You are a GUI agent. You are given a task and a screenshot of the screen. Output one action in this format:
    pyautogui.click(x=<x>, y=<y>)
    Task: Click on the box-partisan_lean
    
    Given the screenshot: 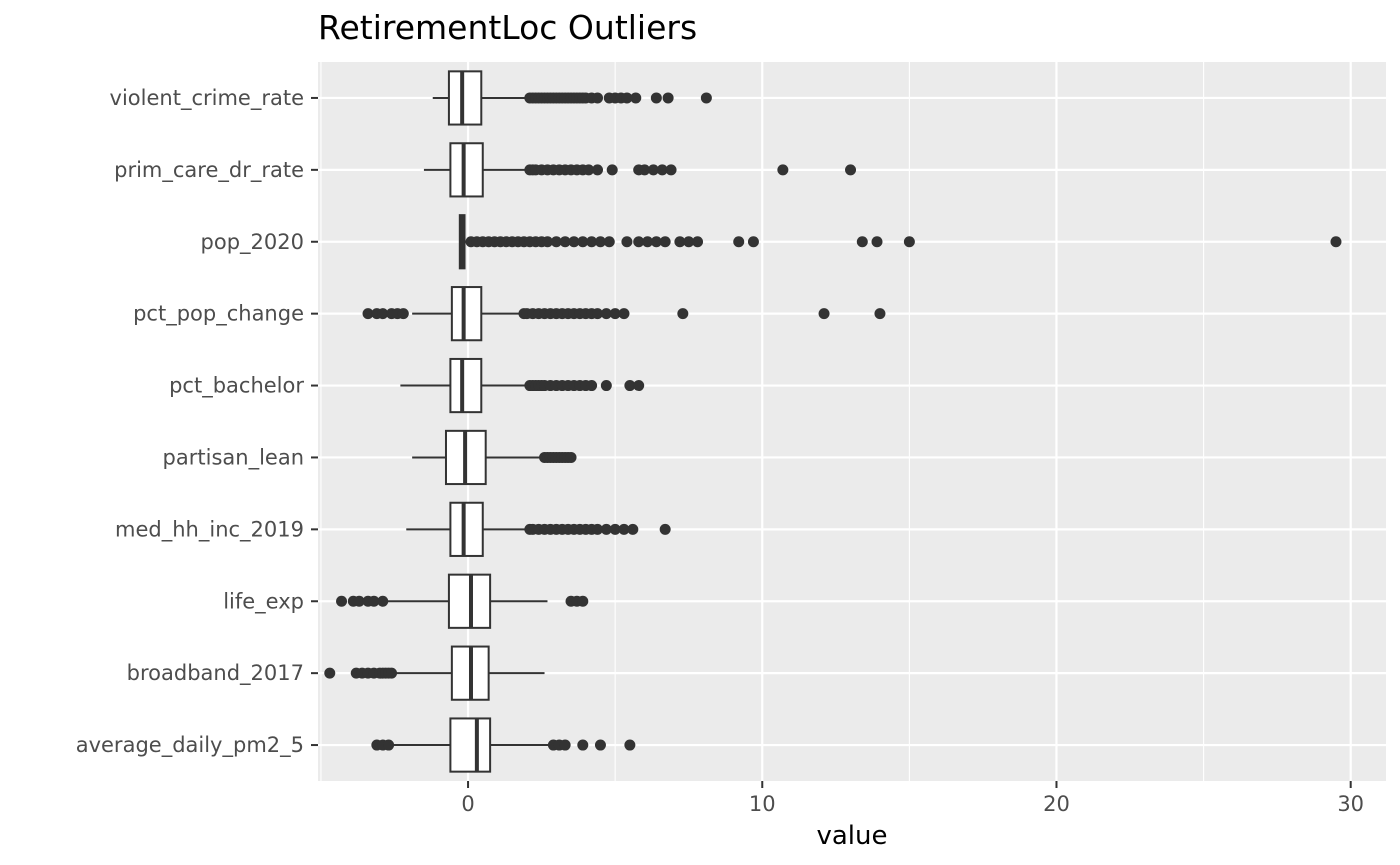 What is the action you would take?
    pyautogui.click(x=494, y=457)
    